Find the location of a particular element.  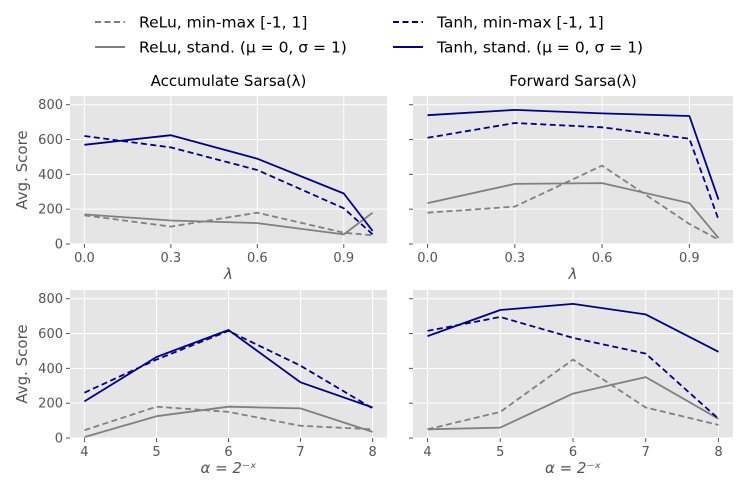

legend-label: Tanh, stand. (μ = 0, σ = 1) is located at coordinates (539, 48).